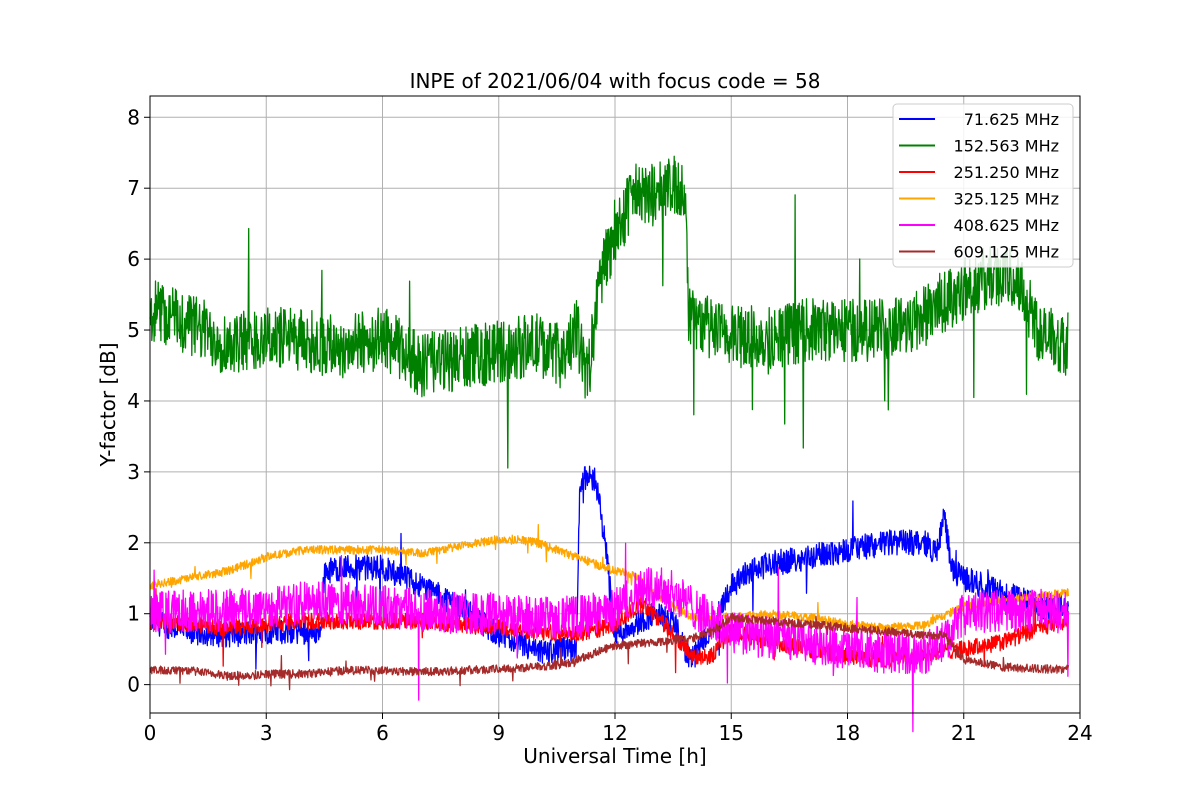  What do you see at coordinates (133, 685) in the screenshot?
I see `y-tick-label: 0` at bounding box center [133, 685].